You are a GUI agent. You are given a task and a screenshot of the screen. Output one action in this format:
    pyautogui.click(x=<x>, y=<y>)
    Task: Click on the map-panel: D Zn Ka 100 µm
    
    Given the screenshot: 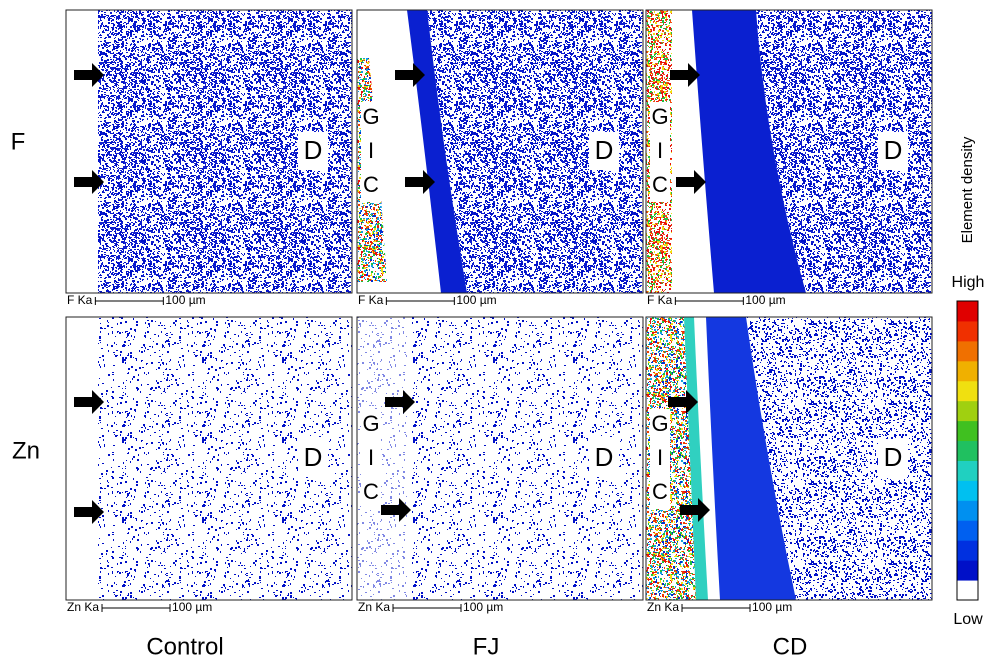 What is the action you would take?
    pyautogui.click(x=225, y=465)
    